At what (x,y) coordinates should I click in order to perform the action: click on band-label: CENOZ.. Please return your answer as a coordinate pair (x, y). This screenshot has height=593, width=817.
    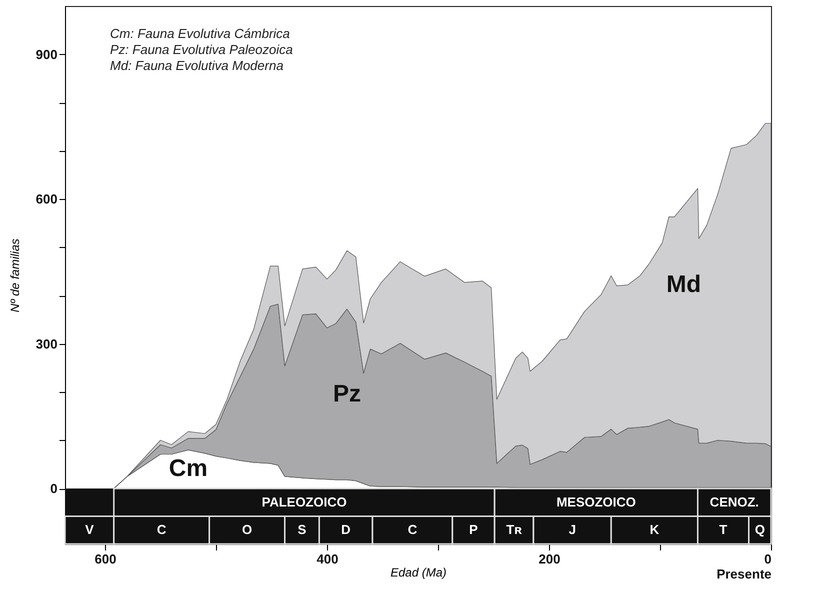
    Looking at the image, I should click on (734, 502).